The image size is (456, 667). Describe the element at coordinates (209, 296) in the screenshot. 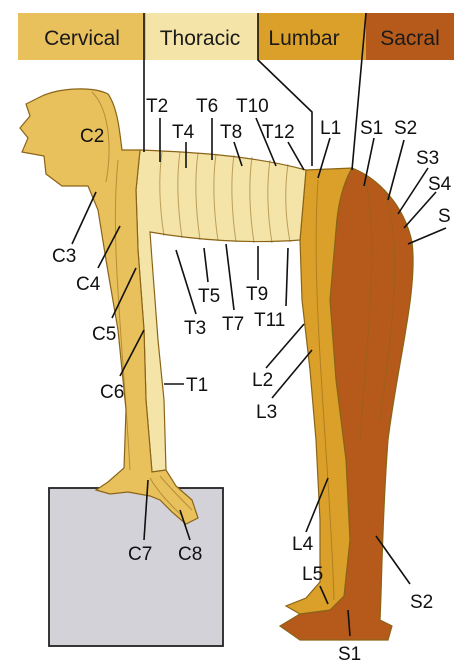

I see `label-t5: T5` at that location.